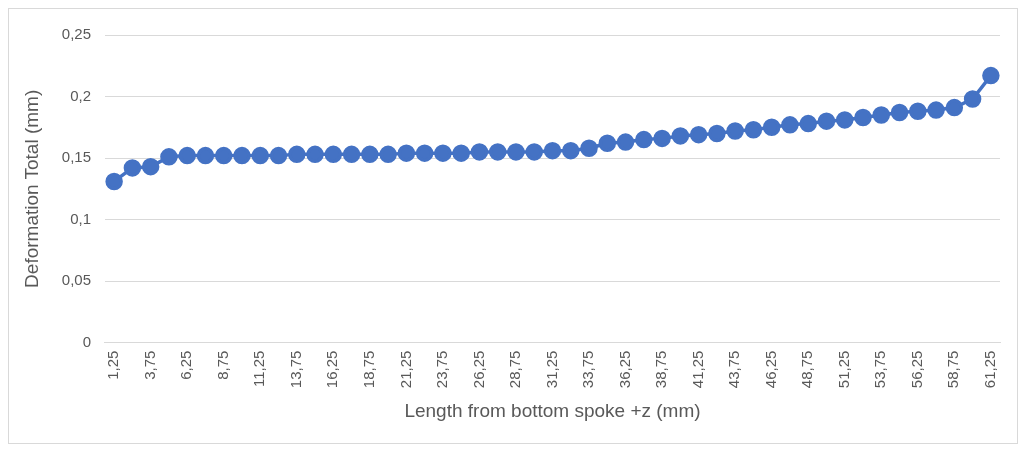 Image resolution: width=1028 pixels, height=449 pixels. I want to click on x-tick-label: 3,75, so click(149, 365).